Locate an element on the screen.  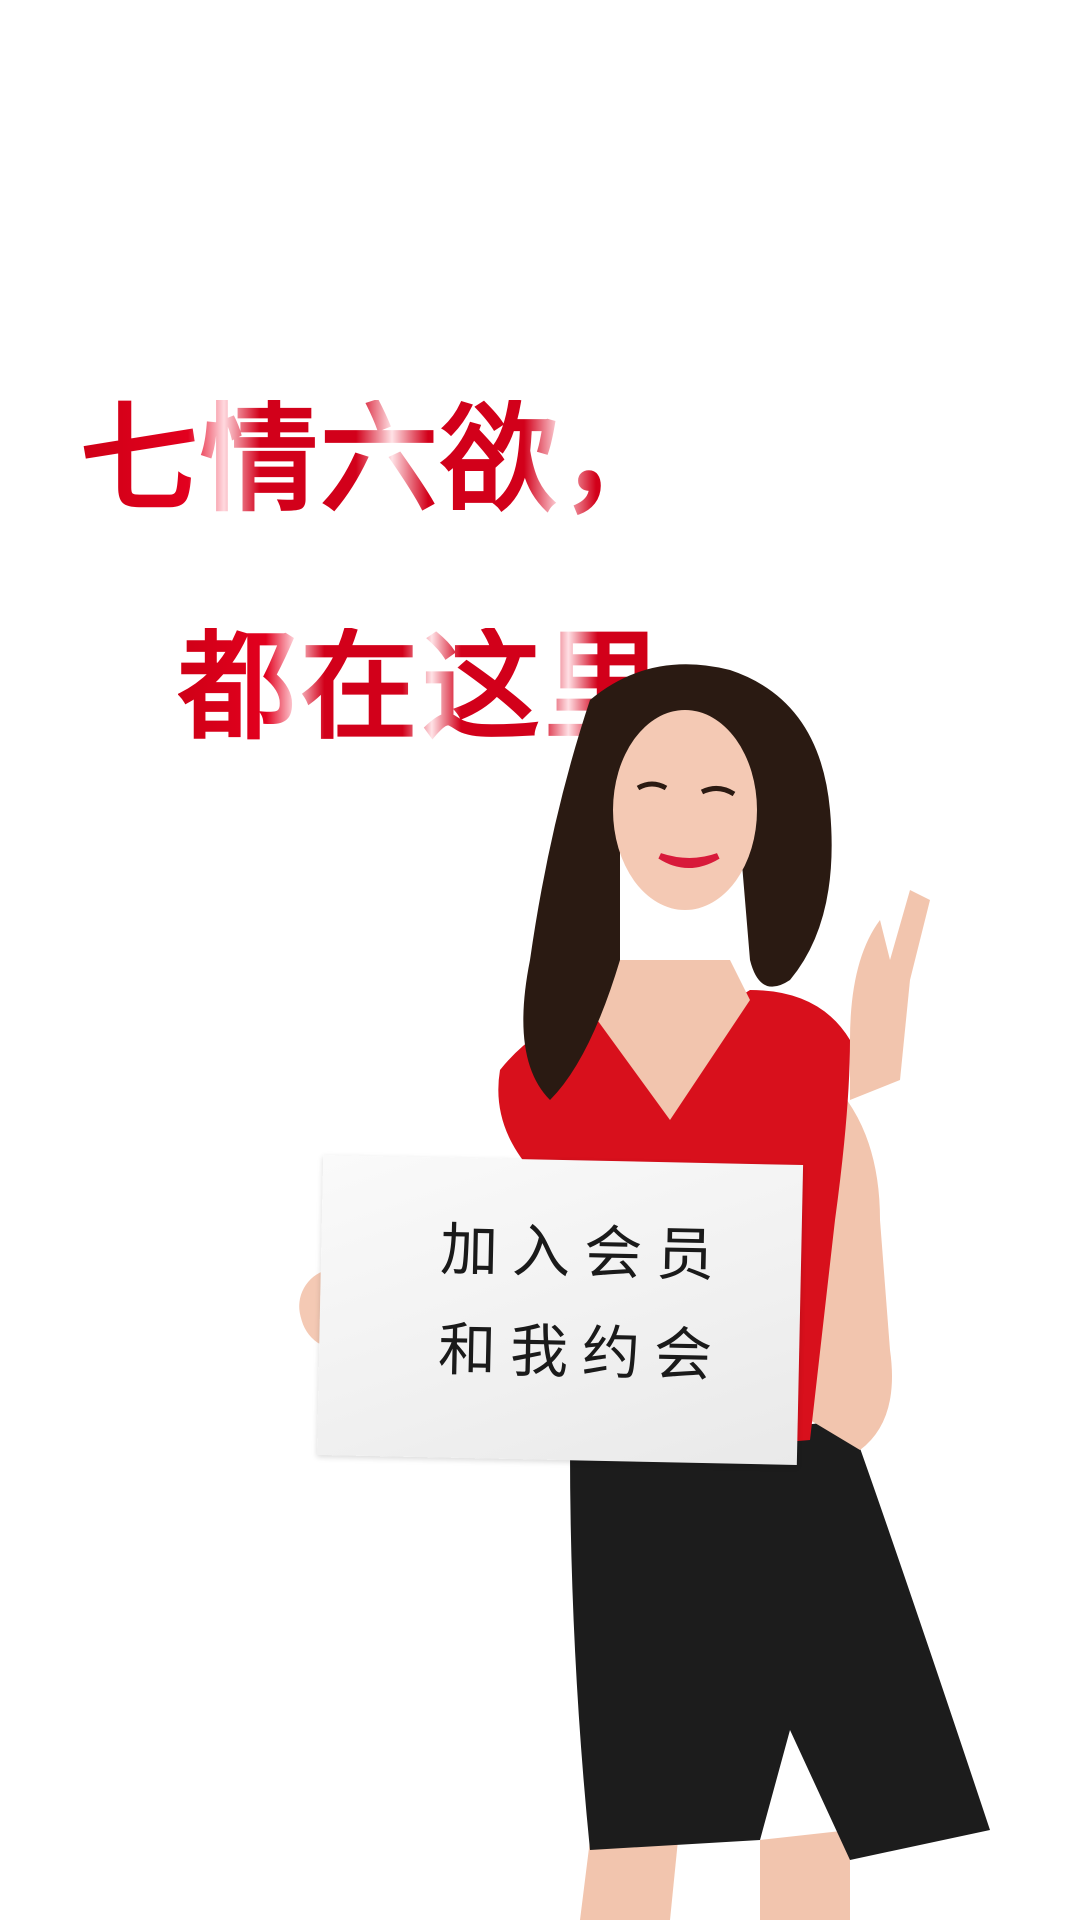
sign-line-2: 和我约会 is located at coordinates (582, 1352).